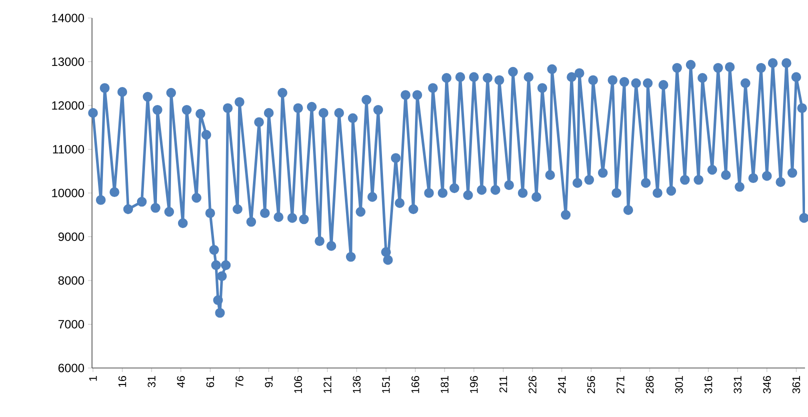 Image resolution: width=808 pixels, height=417 pixels. Describe the element at coordinates (356, 384) in the screenshot. I see `x-tick-label: 136` at that location.